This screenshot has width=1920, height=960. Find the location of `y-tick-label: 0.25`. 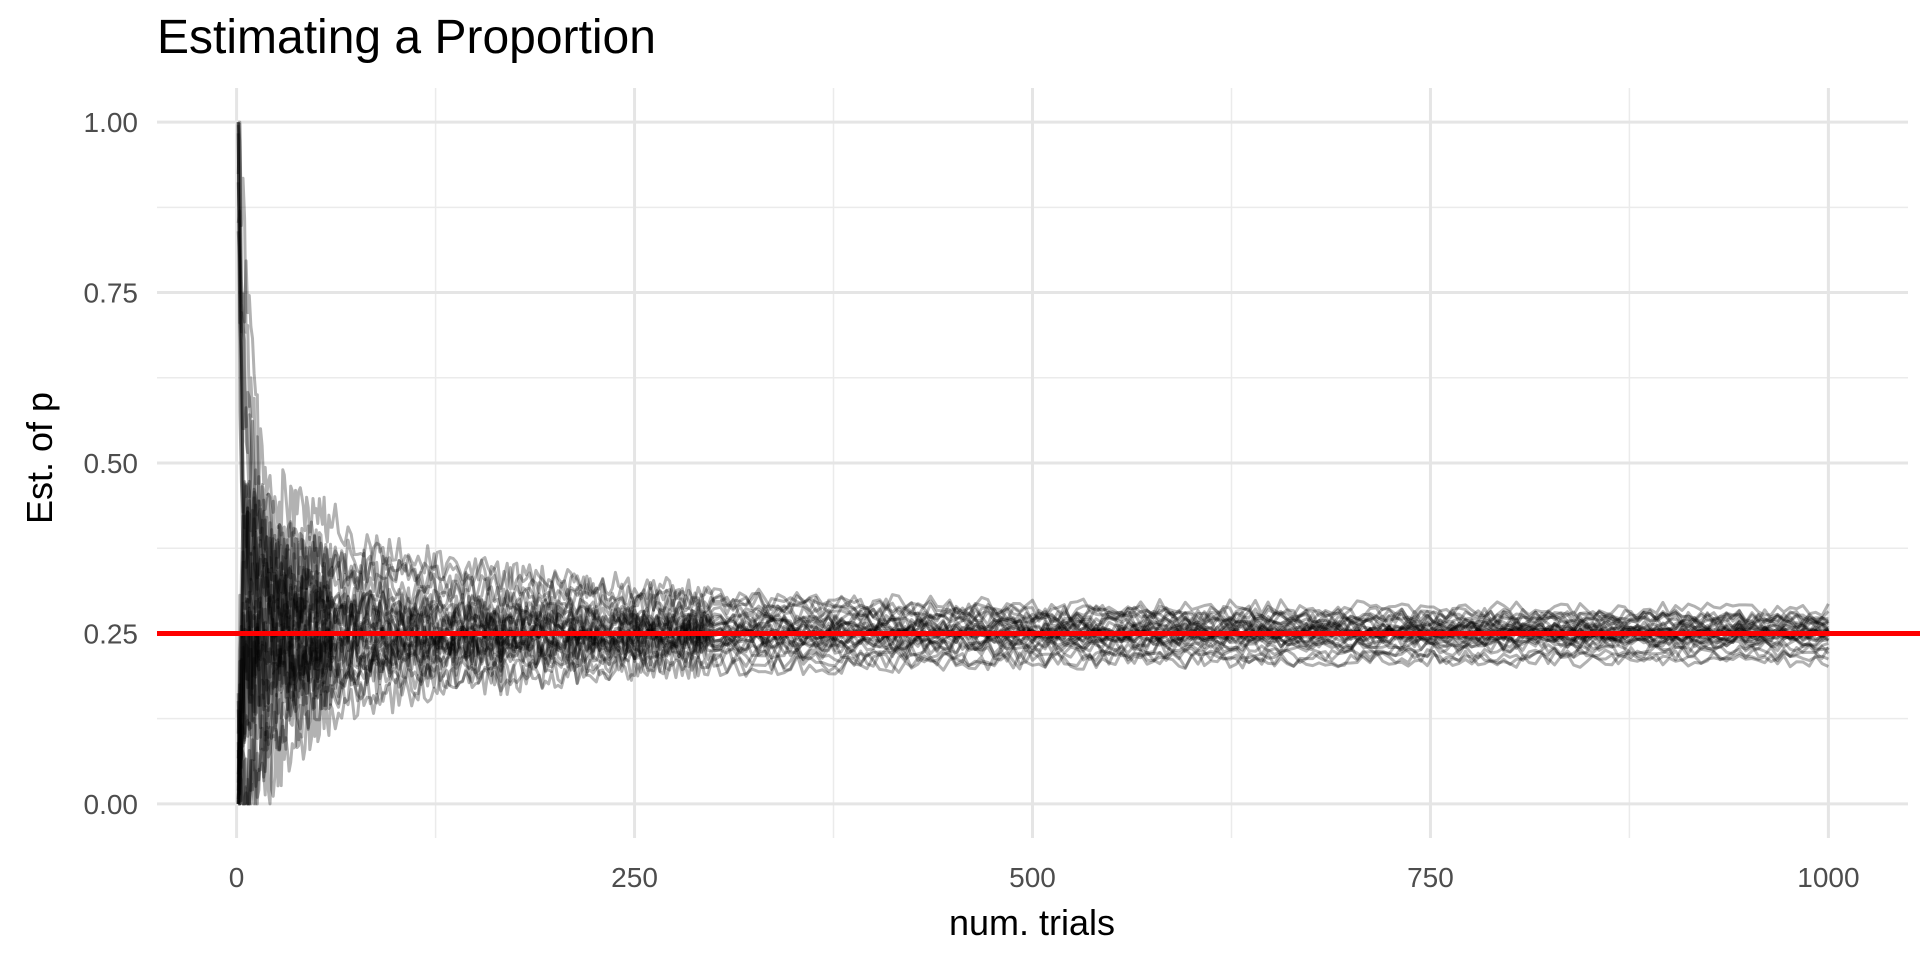

y-tick-label: 0.25 is located at coordinates (111, 633).